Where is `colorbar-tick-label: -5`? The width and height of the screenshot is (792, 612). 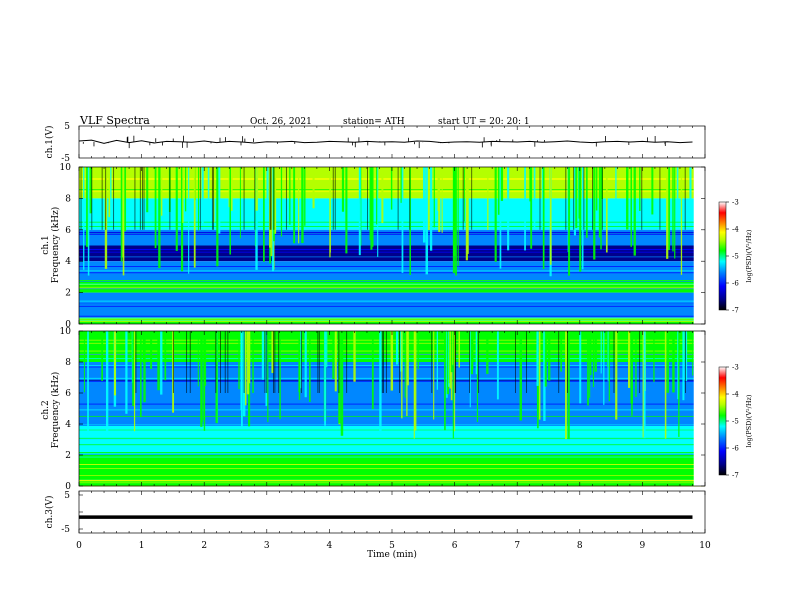
colorbar-tick-label: -5 is located at coordinates (735, 422).